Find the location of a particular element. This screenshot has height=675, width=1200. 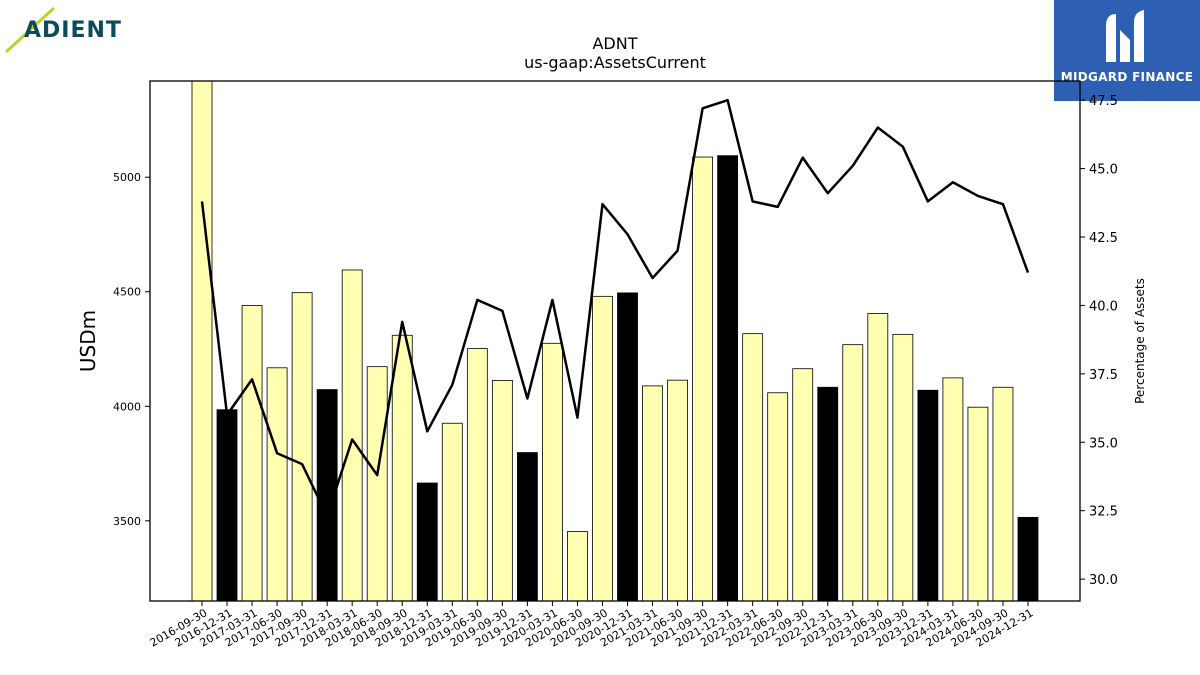

y2-tick-label: 40.0 is located at coordinates (1103, 306).